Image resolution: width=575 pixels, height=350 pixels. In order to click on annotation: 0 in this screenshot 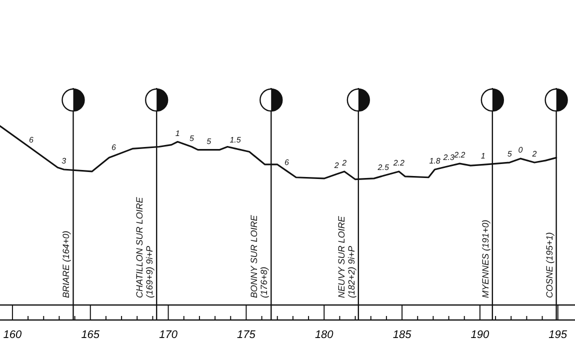, I will do `click(521, 150)`.